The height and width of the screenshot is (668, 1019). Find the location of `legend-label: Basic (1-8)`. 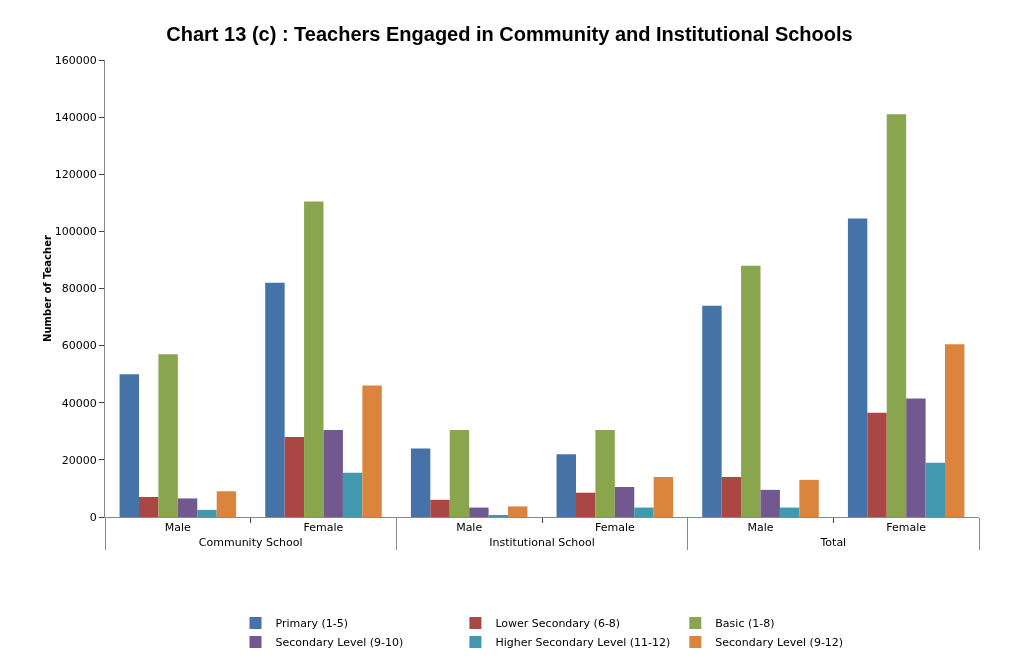

legend-label: Basic (1-8) is located at coordinates (745, 624).